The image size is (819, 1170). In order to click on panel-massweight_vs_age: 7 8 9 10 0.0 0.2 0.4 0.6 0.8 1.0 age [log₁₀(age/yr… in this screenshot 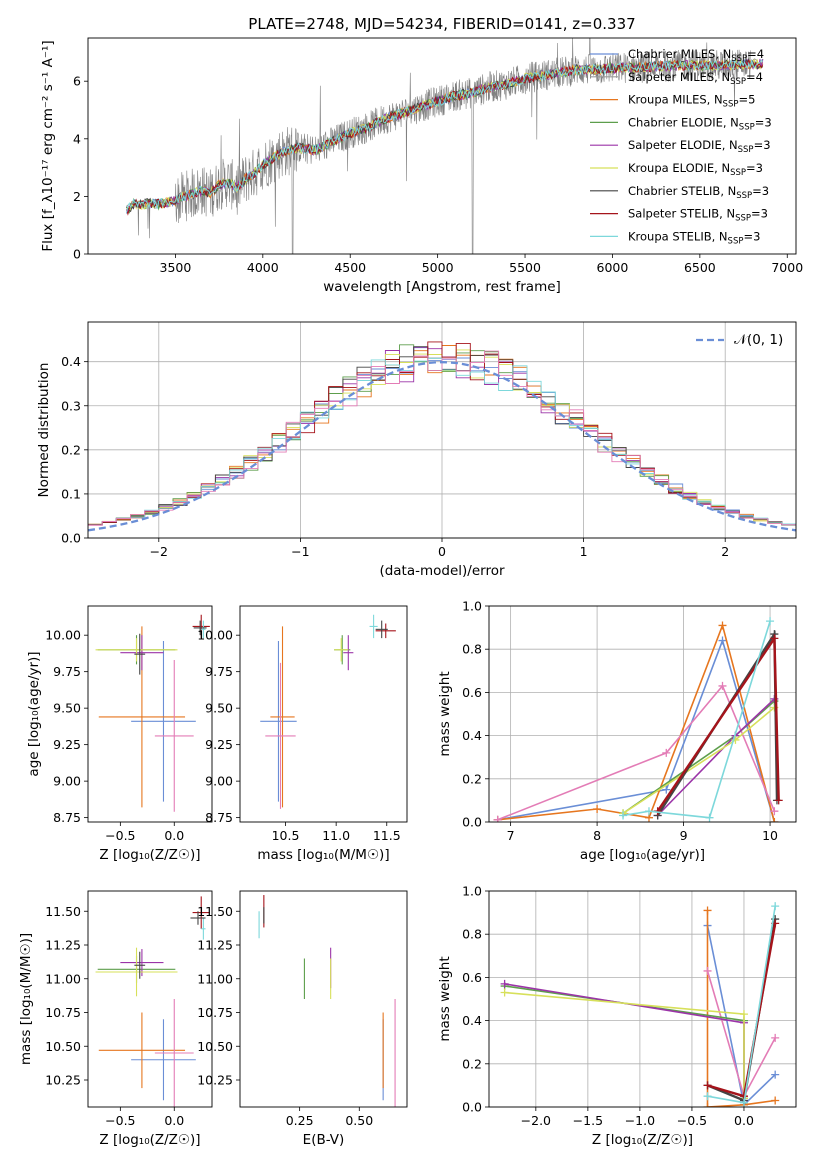, I will do `click(617, 731)`.